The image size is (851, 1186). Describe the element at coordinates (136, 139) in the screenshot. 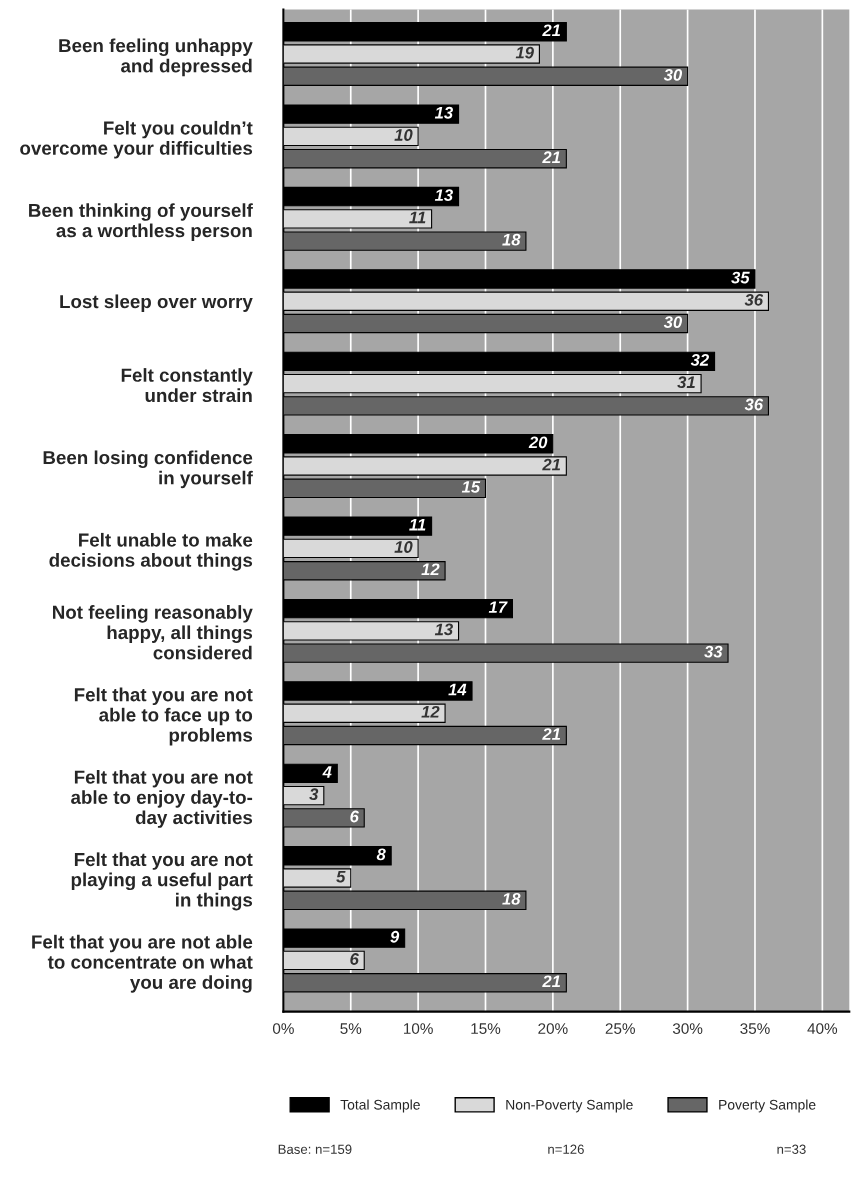

I see `y-tick-label: Felt you couldn’t overcome your difficulties` at that location.